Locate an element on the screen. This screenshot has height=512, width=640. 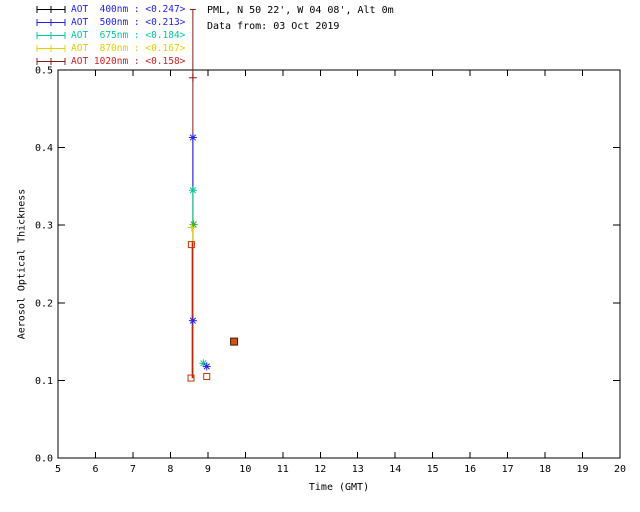
x-tick-label: 17 is located at coordinates (508, 469).